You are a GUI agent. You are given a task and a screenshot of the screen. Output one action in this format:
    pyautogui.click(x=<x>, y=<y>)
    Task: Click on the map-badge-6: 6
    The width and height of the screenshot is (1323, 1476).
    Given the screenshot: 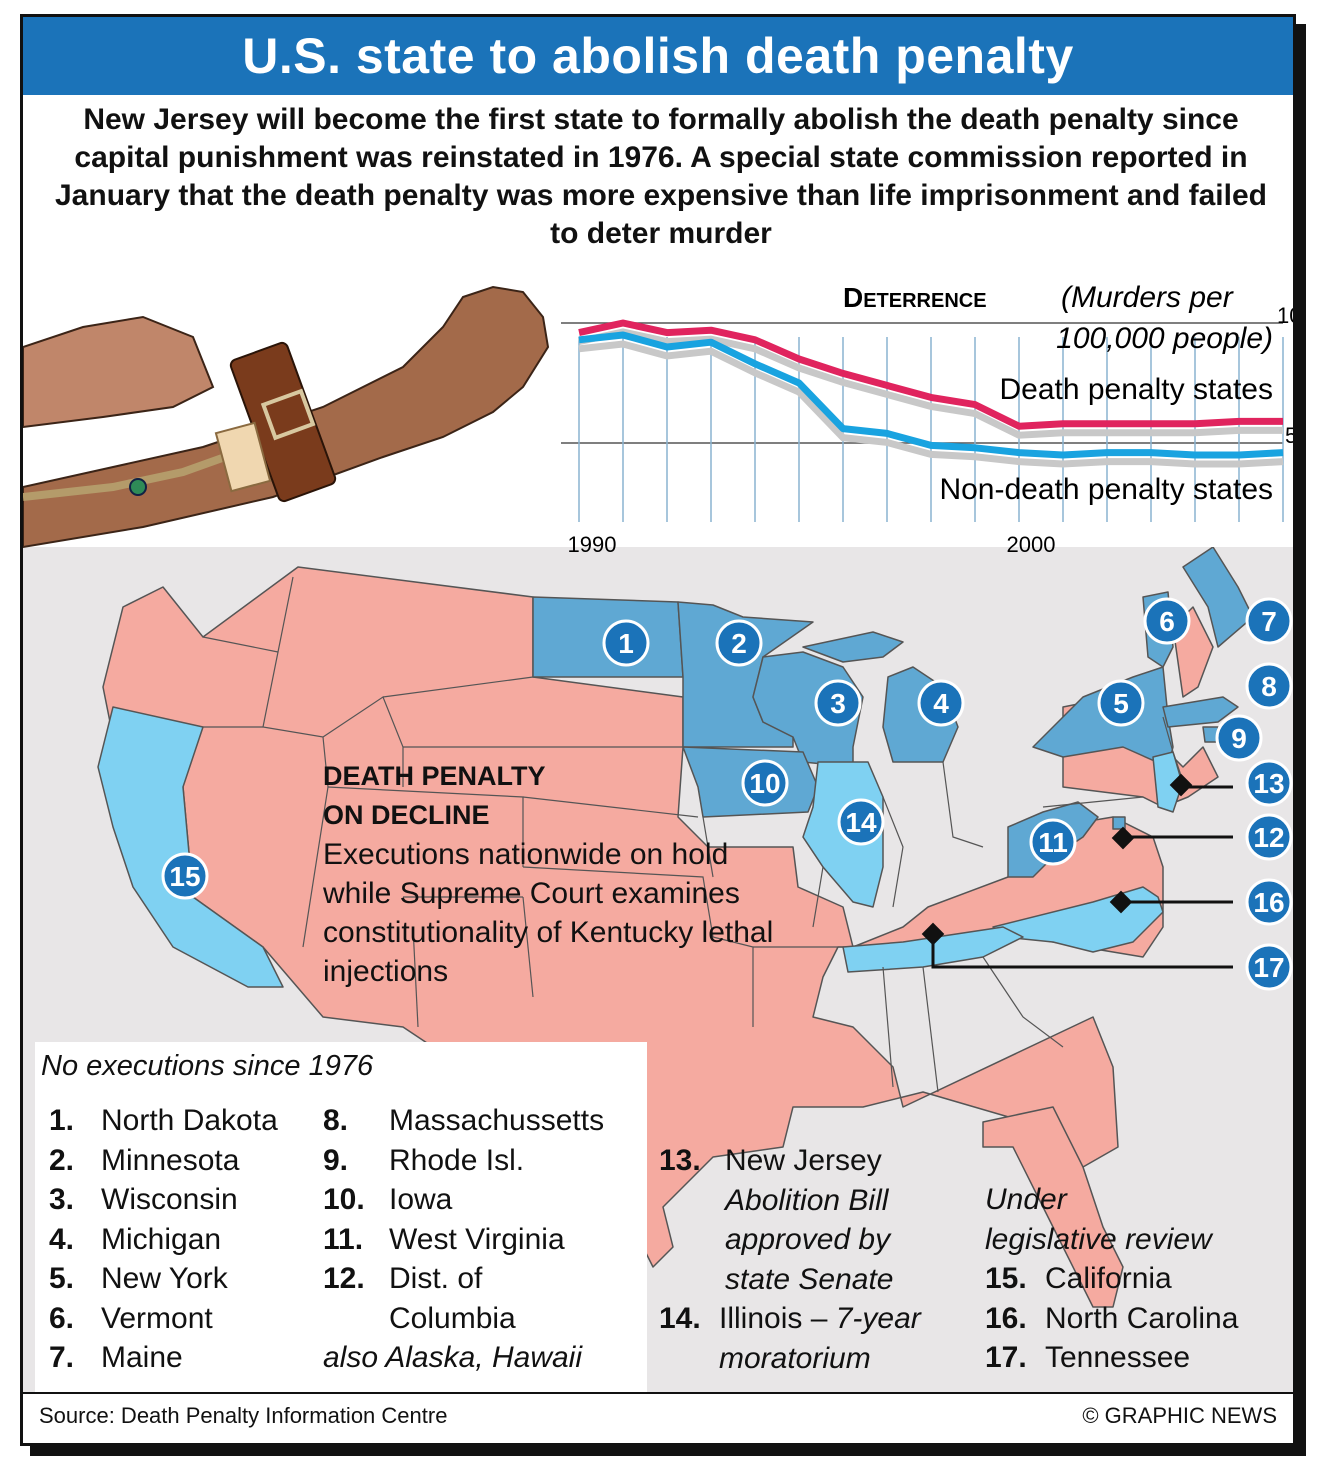 What is the action you would take?
    pyautogui.click(x=1167, y=621)
    